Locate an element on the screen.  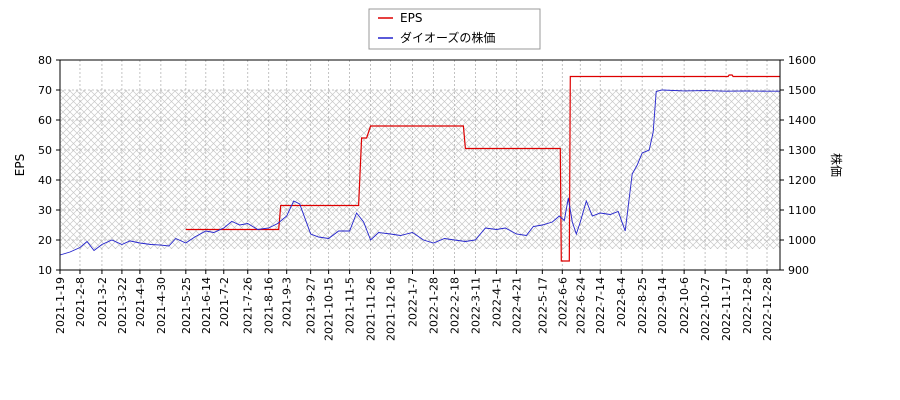
x-tick-label: 2021-7-2 is located at coordinates (224, 302).